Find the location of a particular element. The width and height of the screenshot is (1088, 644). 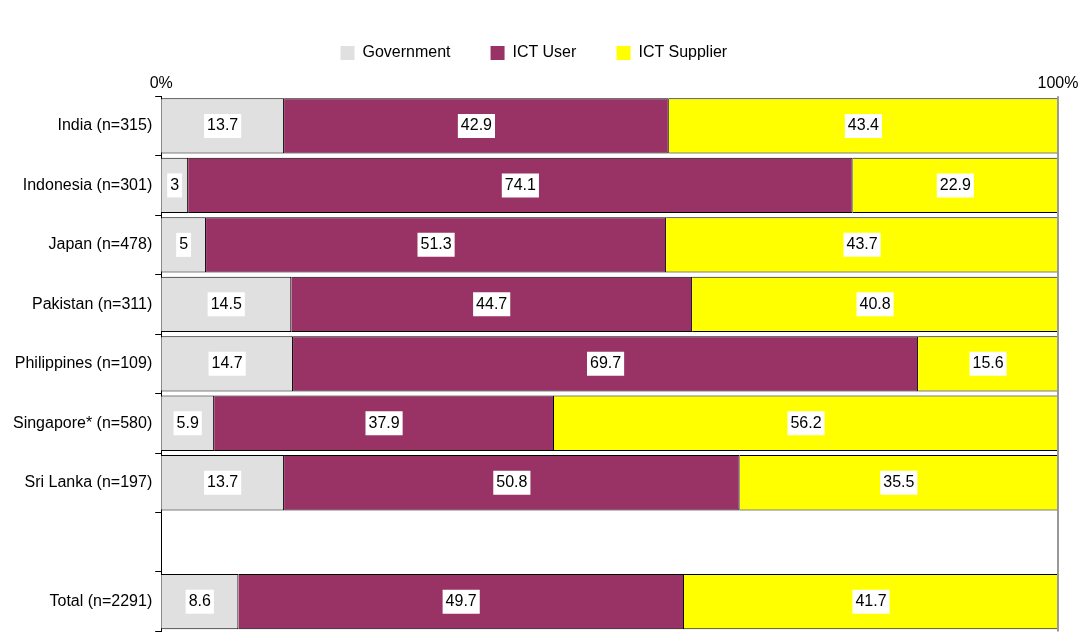

legend-label: ICT User is located at coordinates (544, 52).